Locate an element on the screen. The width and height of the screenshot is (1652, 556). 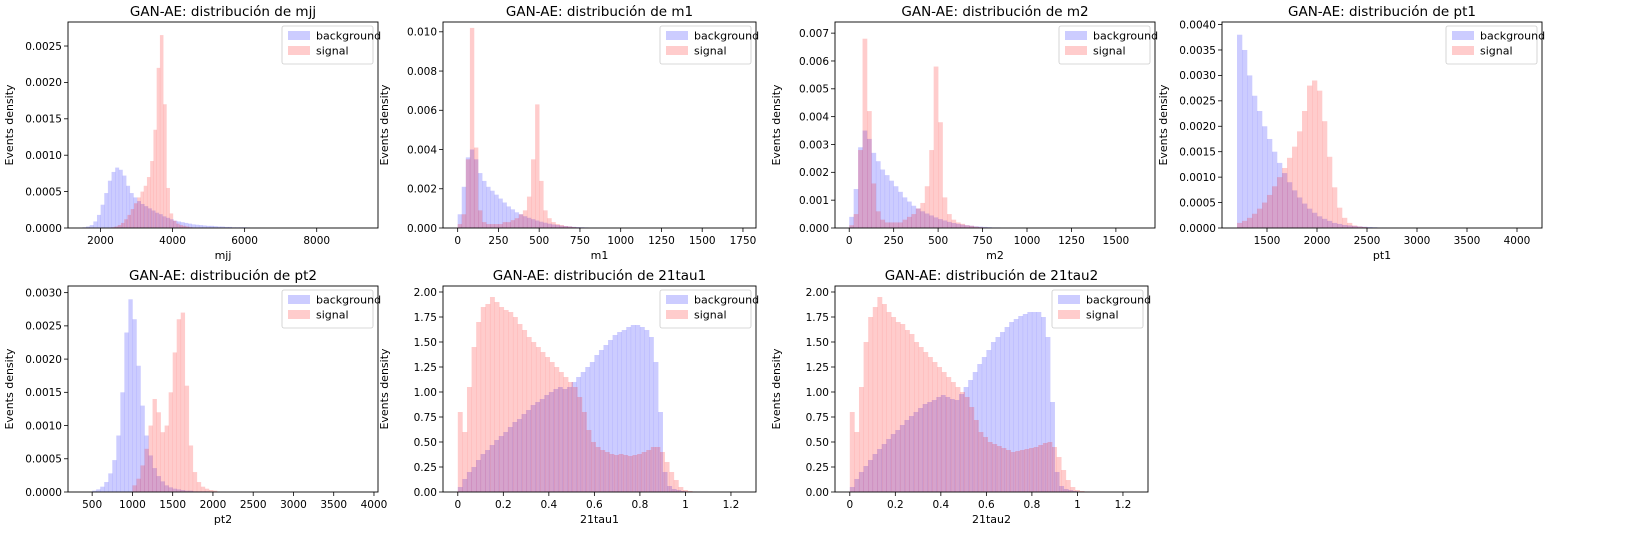
x-tick-label: 3500 is located at coordinates (333, 505).